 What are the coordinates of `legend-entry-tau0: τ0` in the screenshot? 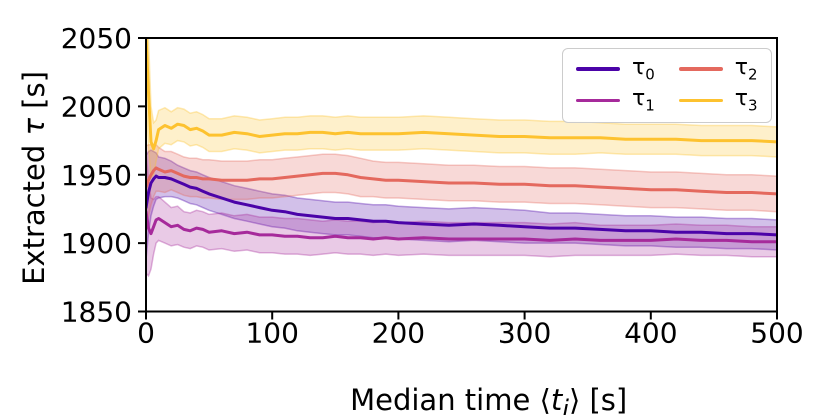 It's located at (615, 69).